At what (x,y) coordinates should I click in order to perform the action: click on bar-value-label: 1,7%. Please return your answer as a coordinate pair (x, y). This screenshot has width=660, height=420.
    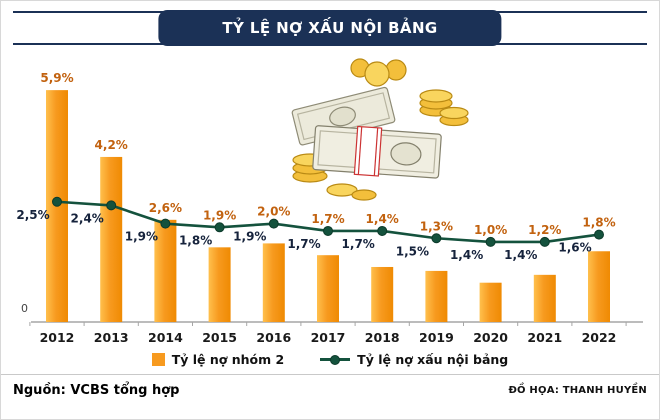
    Looking at the image, I should click on (327, 219).